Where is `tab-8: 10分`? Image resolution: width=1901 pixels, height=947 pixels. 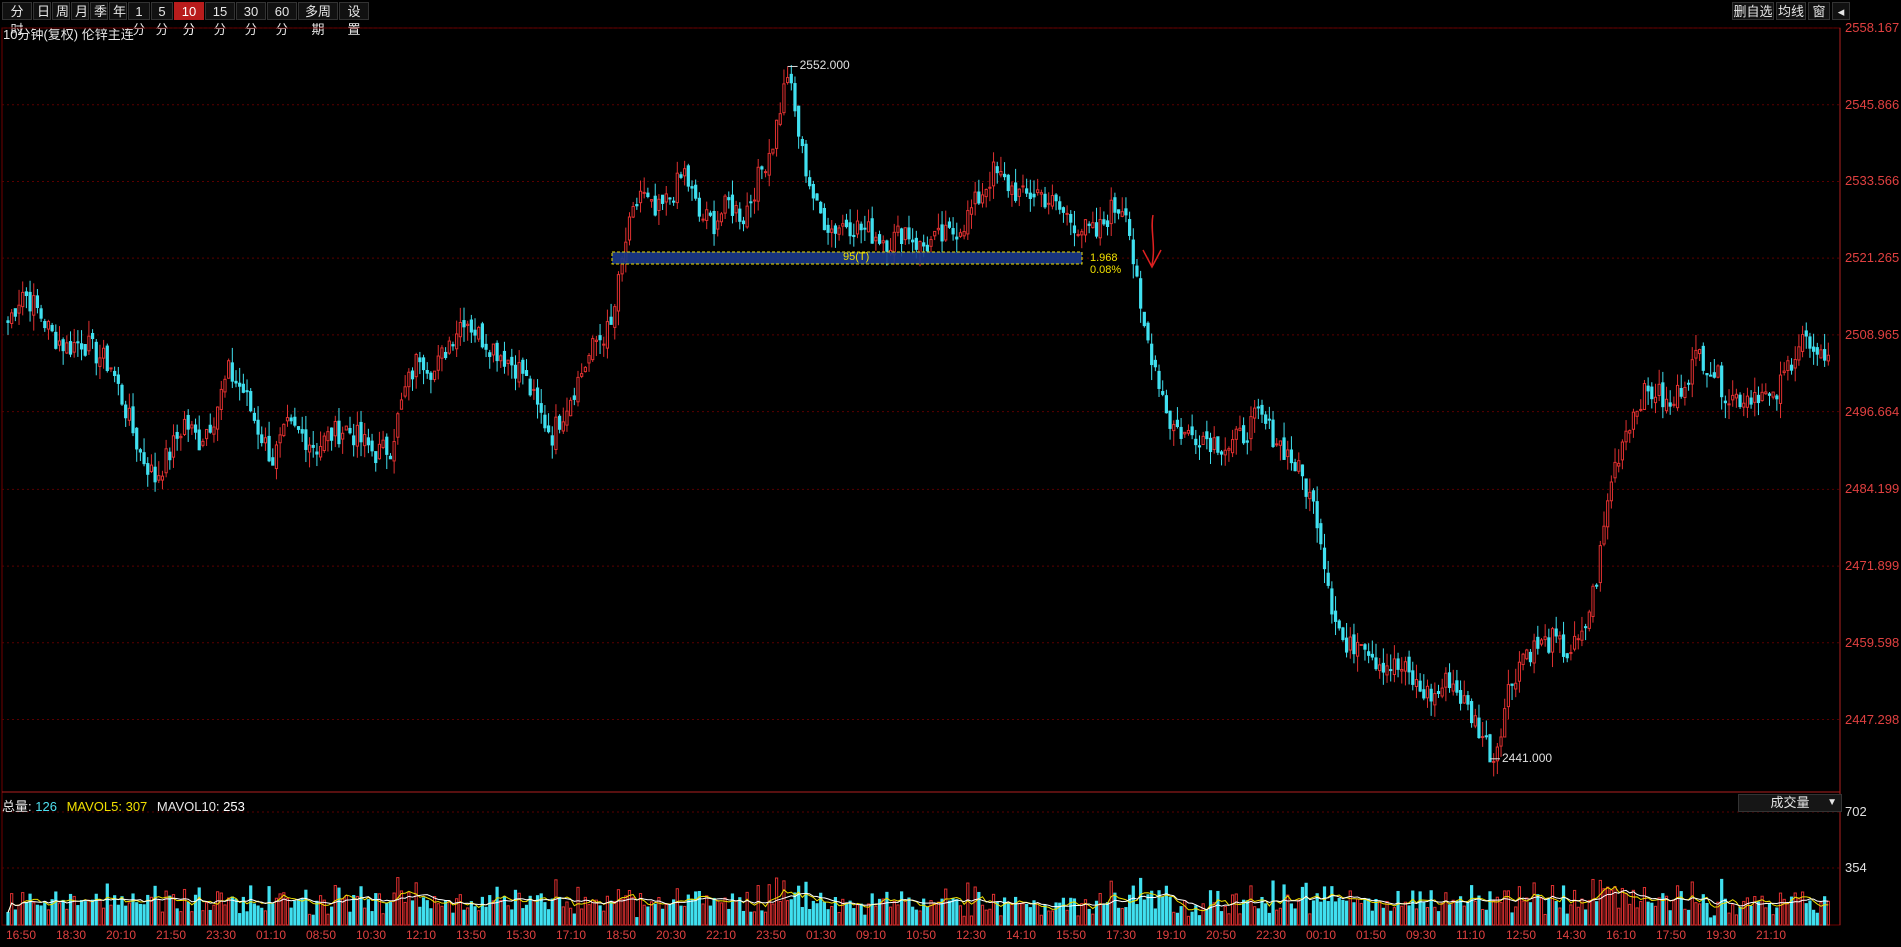 tab-8: 10分 is located at coordinates (189, 19).